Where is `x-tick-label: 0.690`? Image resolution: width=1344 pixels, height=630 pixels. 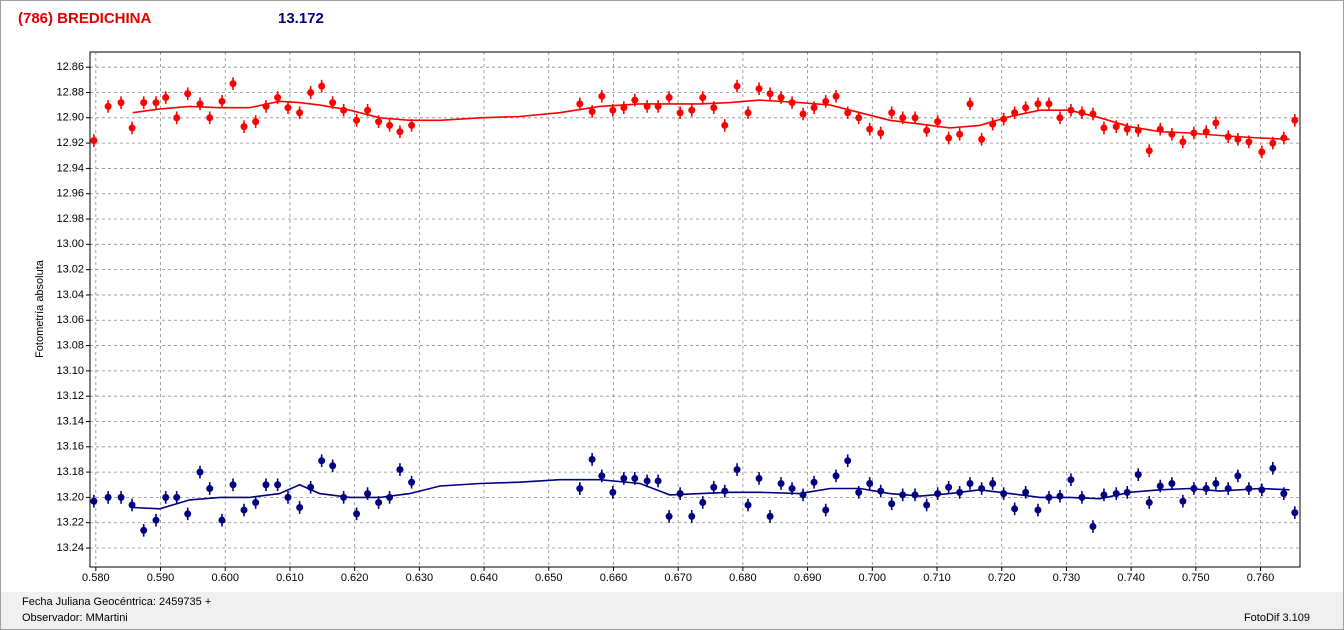
x-tick-label: 0.690 is located at coordinates (808, 578).